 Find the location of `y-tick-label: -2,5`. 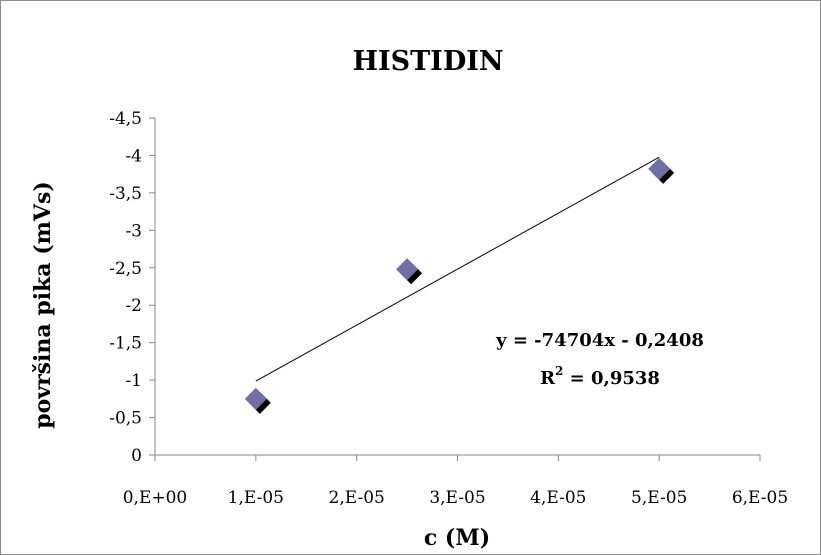

y-tick-label: -2,5 is located at coordinates (125, 269).